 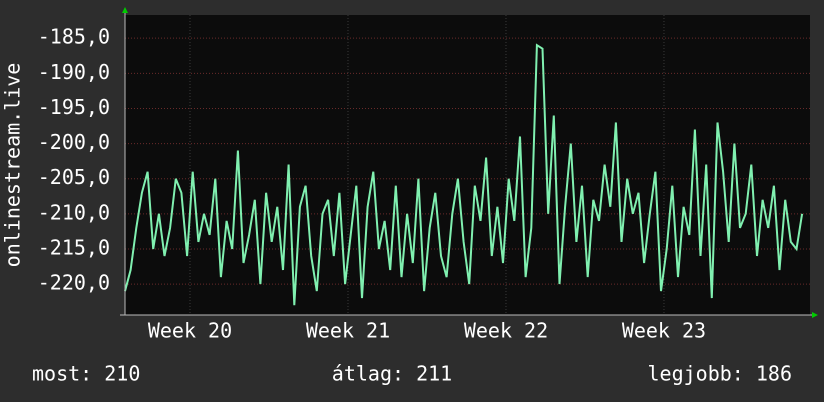 What do you see at coordinates (74, 247) in the screenshot?
I see `y-tick-label: -215,0` at bounding box center [74, 247].